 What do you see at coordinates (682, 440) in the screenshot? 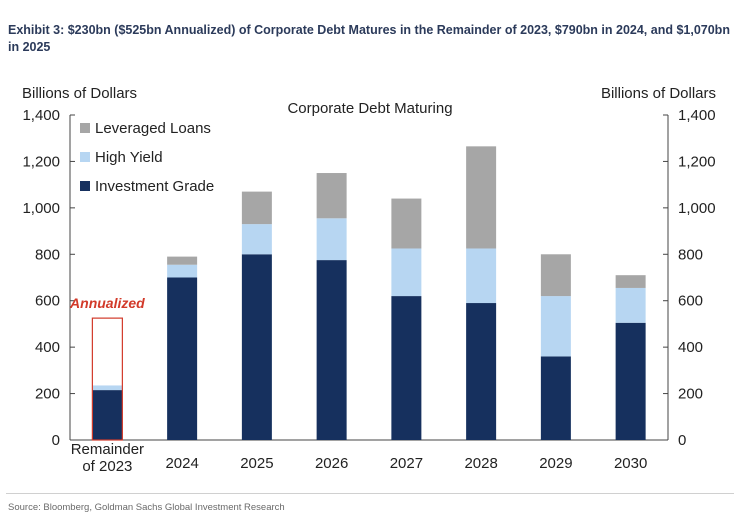
I see `y-tick-label-right: 0` at bounding box center [682, 440].